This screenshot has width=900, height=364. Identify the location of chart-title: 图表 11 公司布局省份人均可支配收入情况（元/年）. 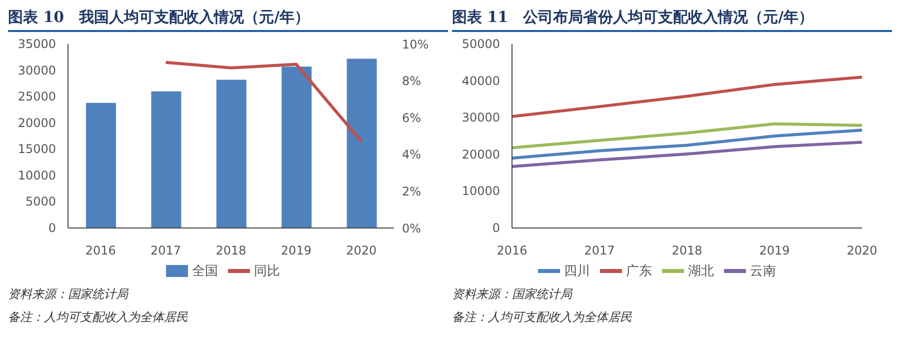
(672, 20).